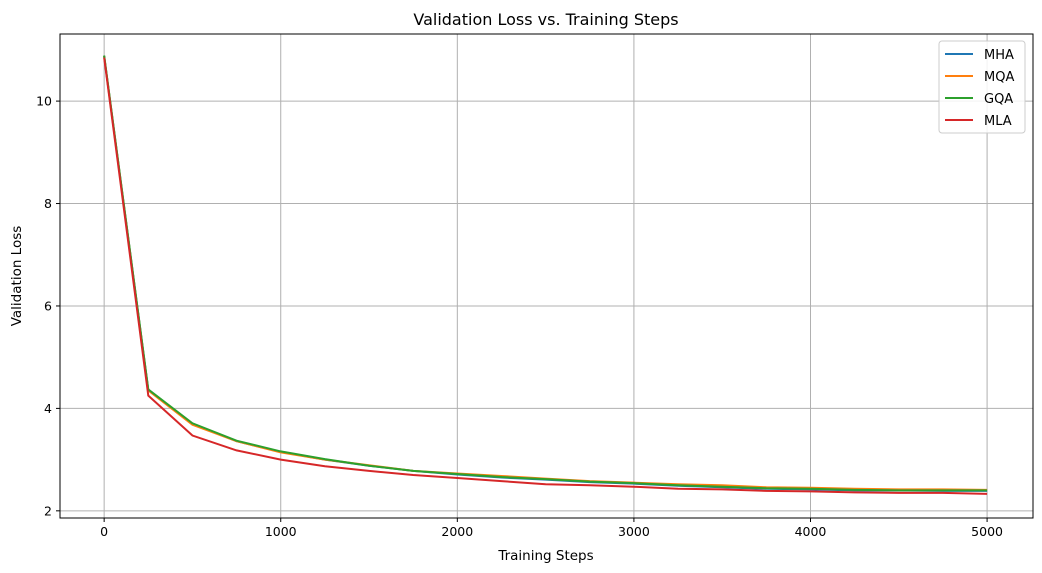  What do you see at coordinates (48, 408) in the screenshot?
I see `y-tick-label: 4` at bounding box center [48, 408].